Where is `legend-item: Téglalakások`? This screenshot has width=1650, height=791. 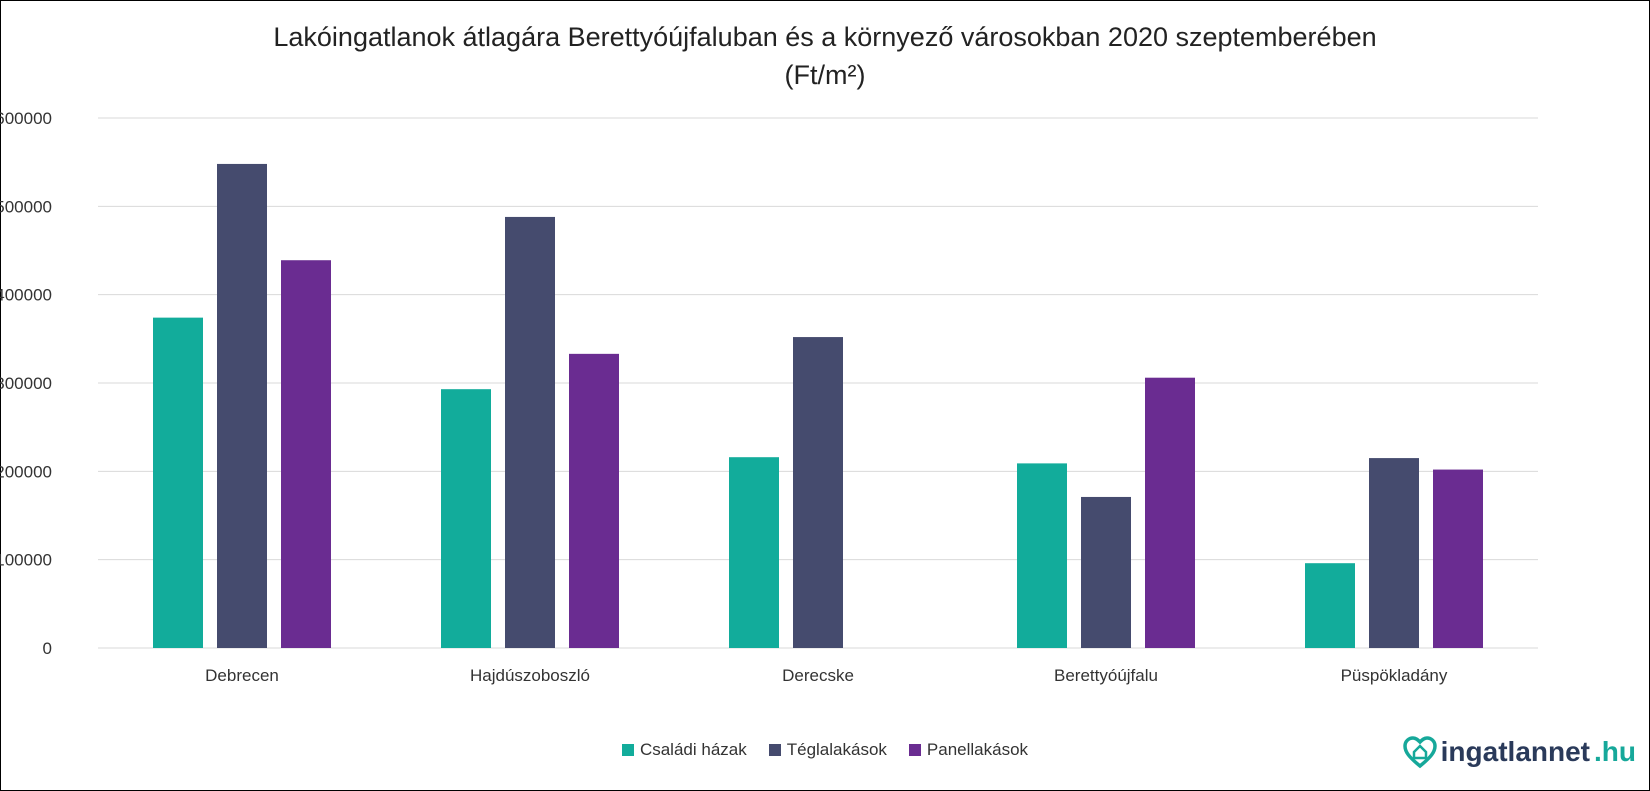 legend-item: Téglalakások is located at coordinates (827, 750).